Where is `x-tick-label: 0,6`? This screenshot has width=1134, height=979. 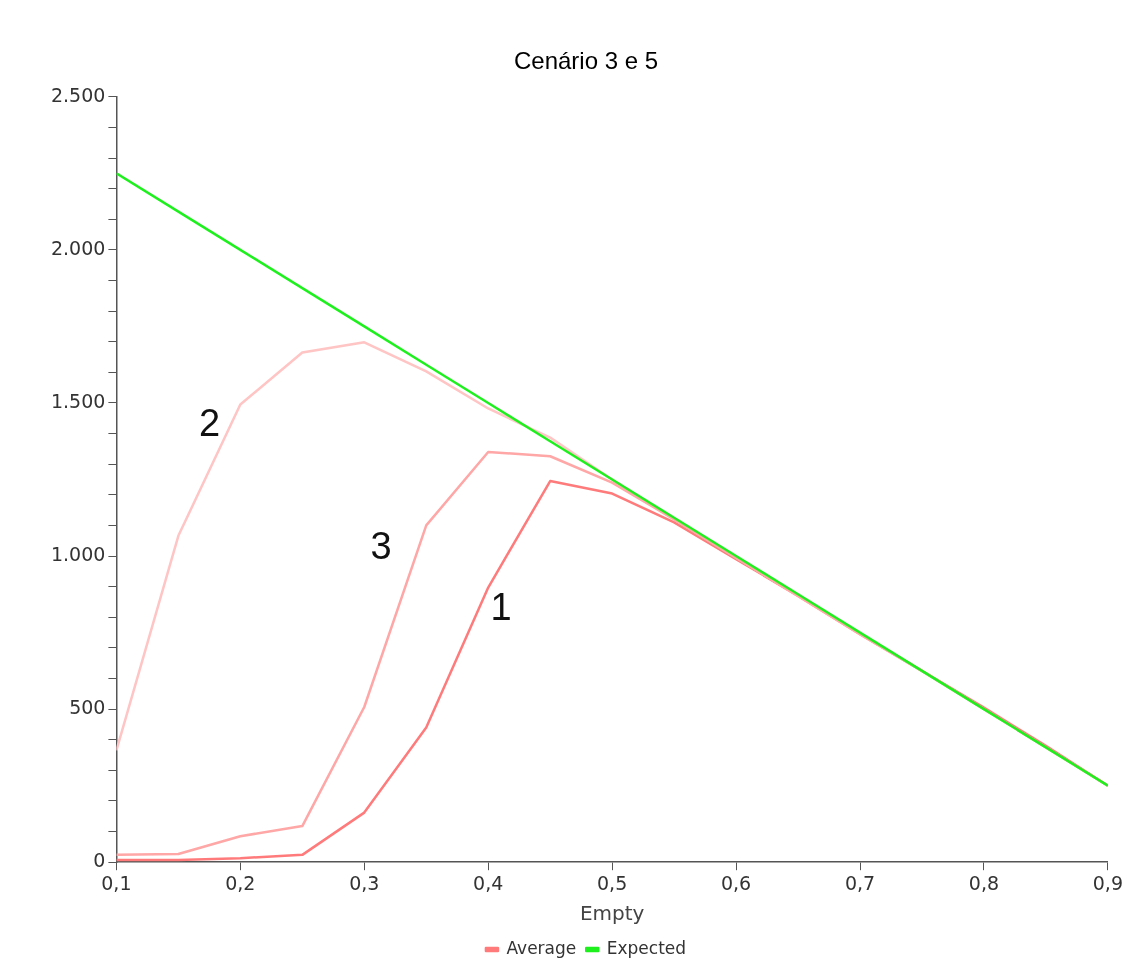
x-tick-label: 0,6 is located at coordinates (736, 882).